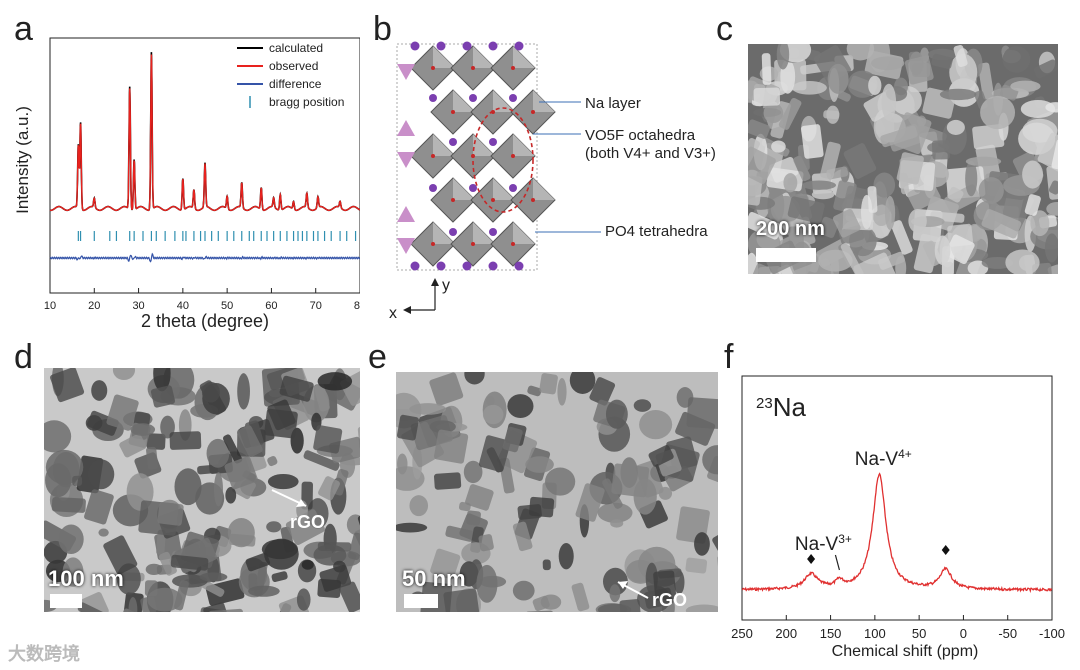 The height and width of the screenshot is (670, 1080). I want to click on na-v3-label: Na-V3+, so click(823, 543).